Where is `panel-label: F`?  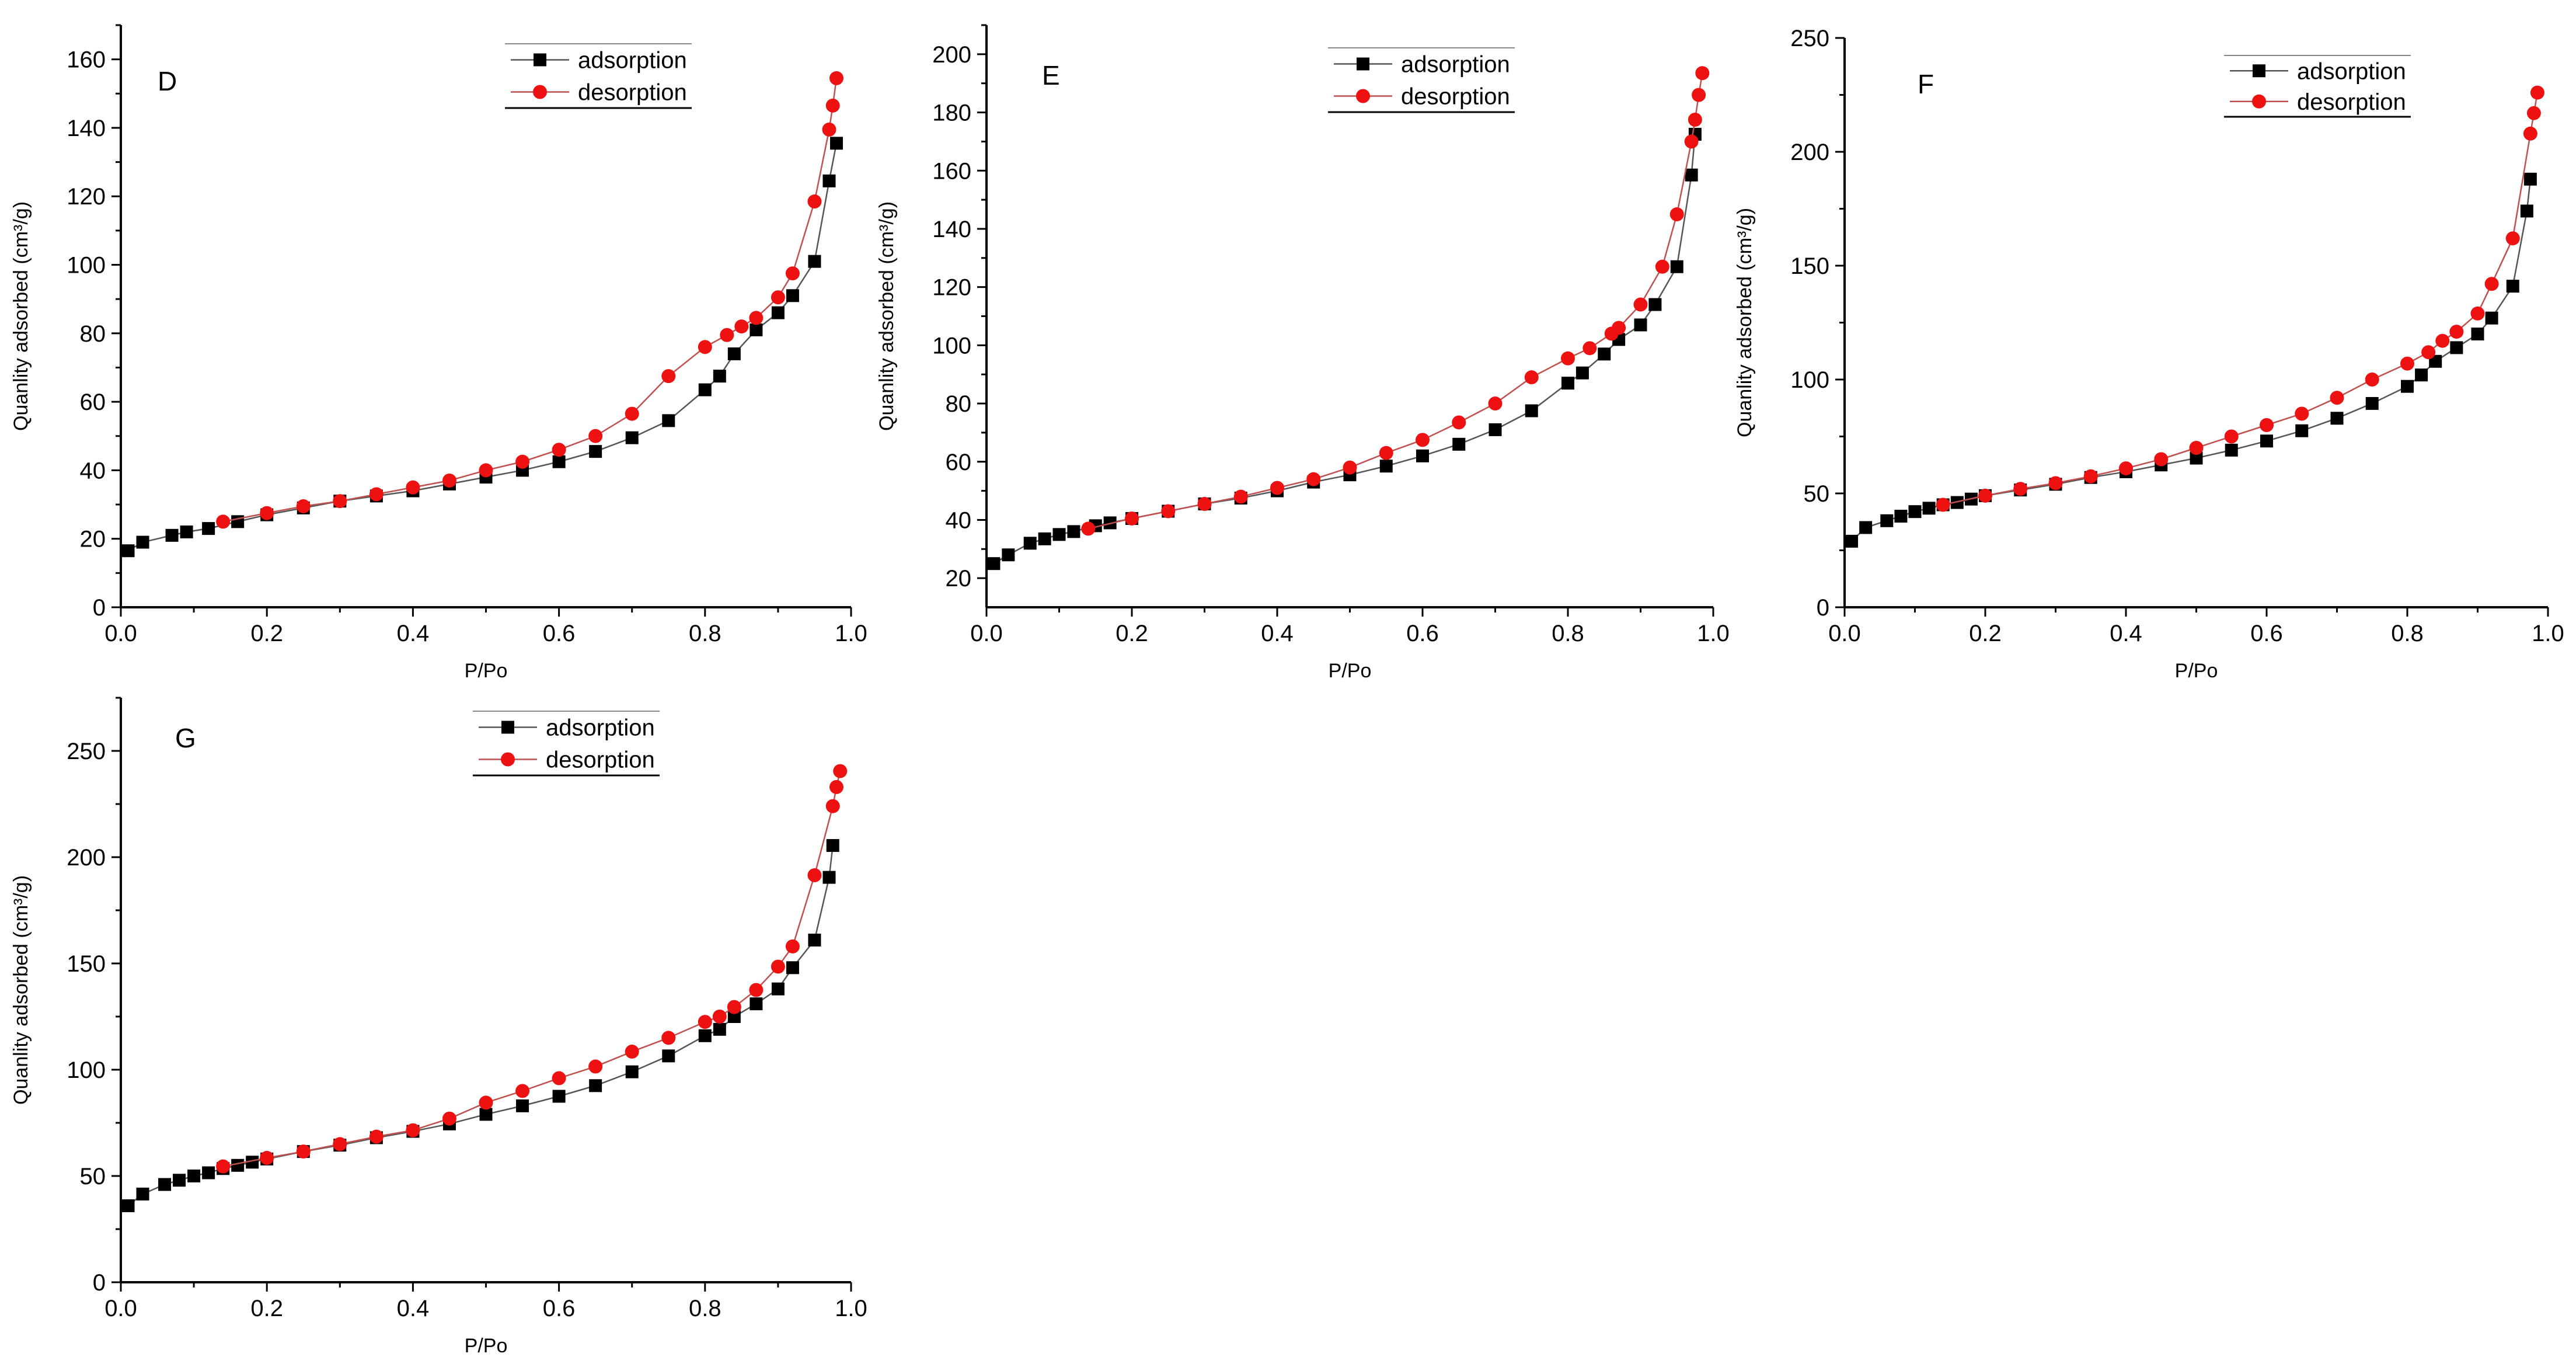 panel-label: F is located at coordinates (1926, 84).